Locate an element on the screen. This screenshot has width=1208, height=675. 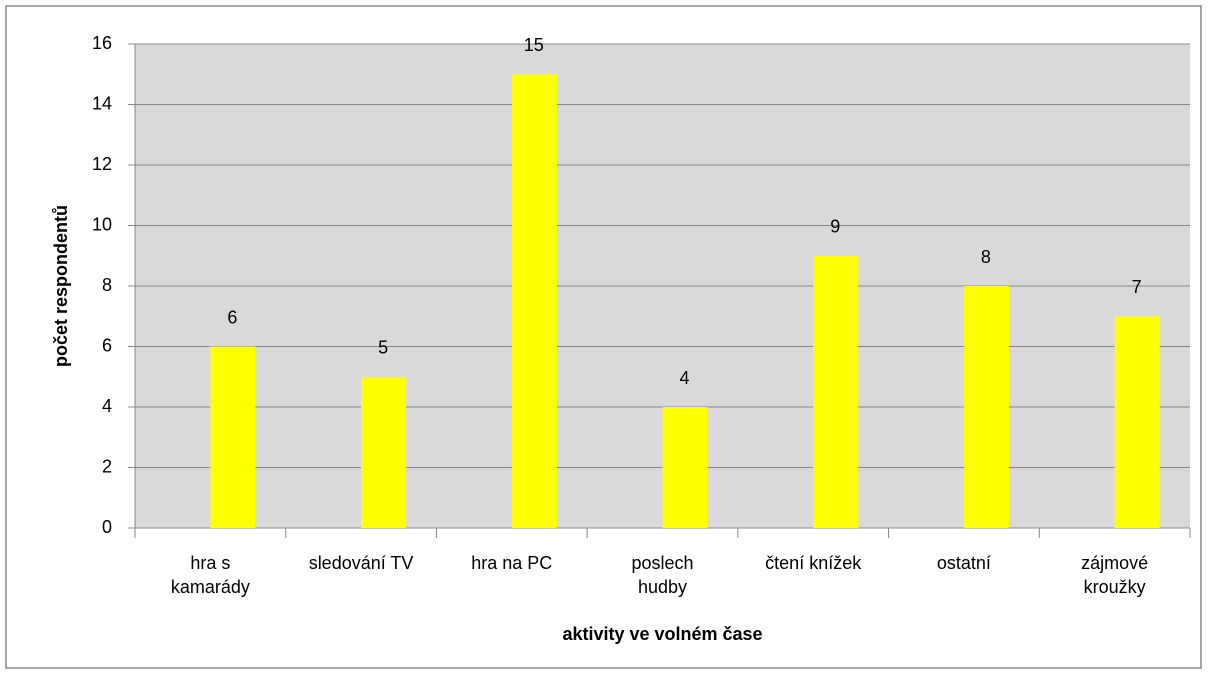
x-tick-label: sledování TV is located at coordinates (361, 563).